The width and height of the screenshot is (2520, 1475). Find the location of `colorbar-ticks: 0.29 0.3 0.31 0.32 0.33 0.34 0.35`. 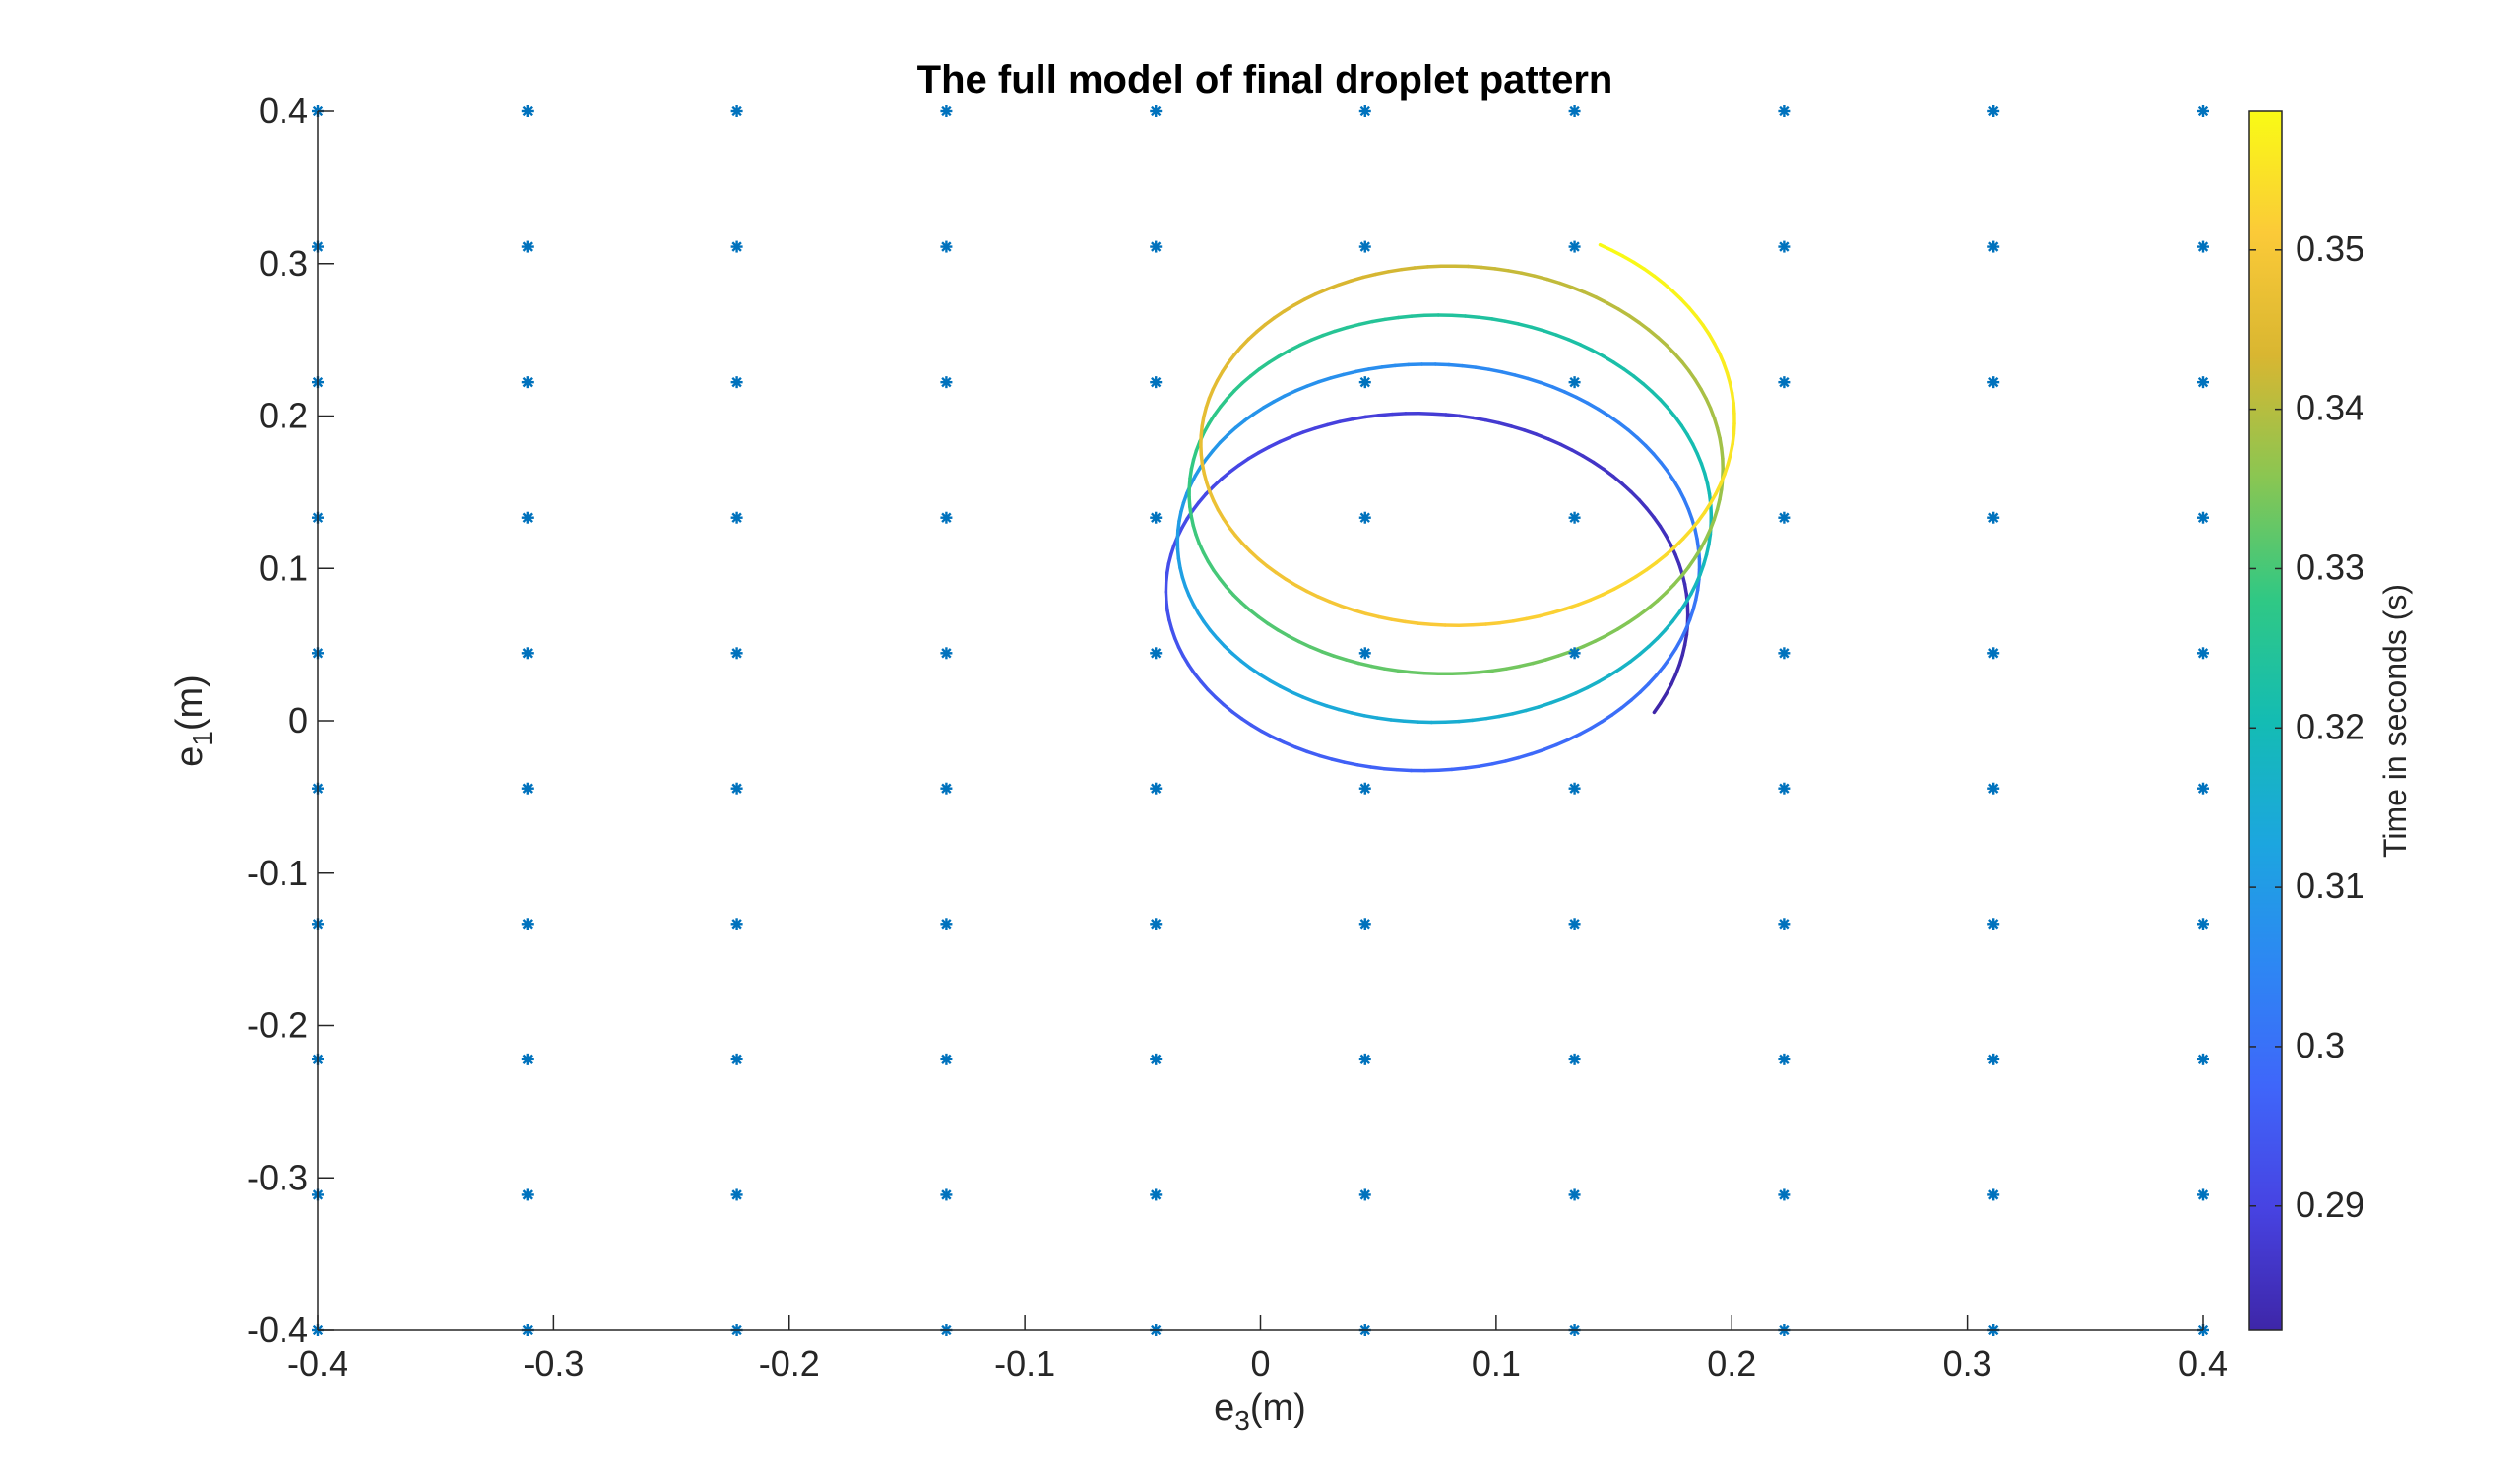

colorbar-ticks: 0.29 0.3 0.31 0.32 0.33 0.34 0.35 is located at coordinates (2306, 727).